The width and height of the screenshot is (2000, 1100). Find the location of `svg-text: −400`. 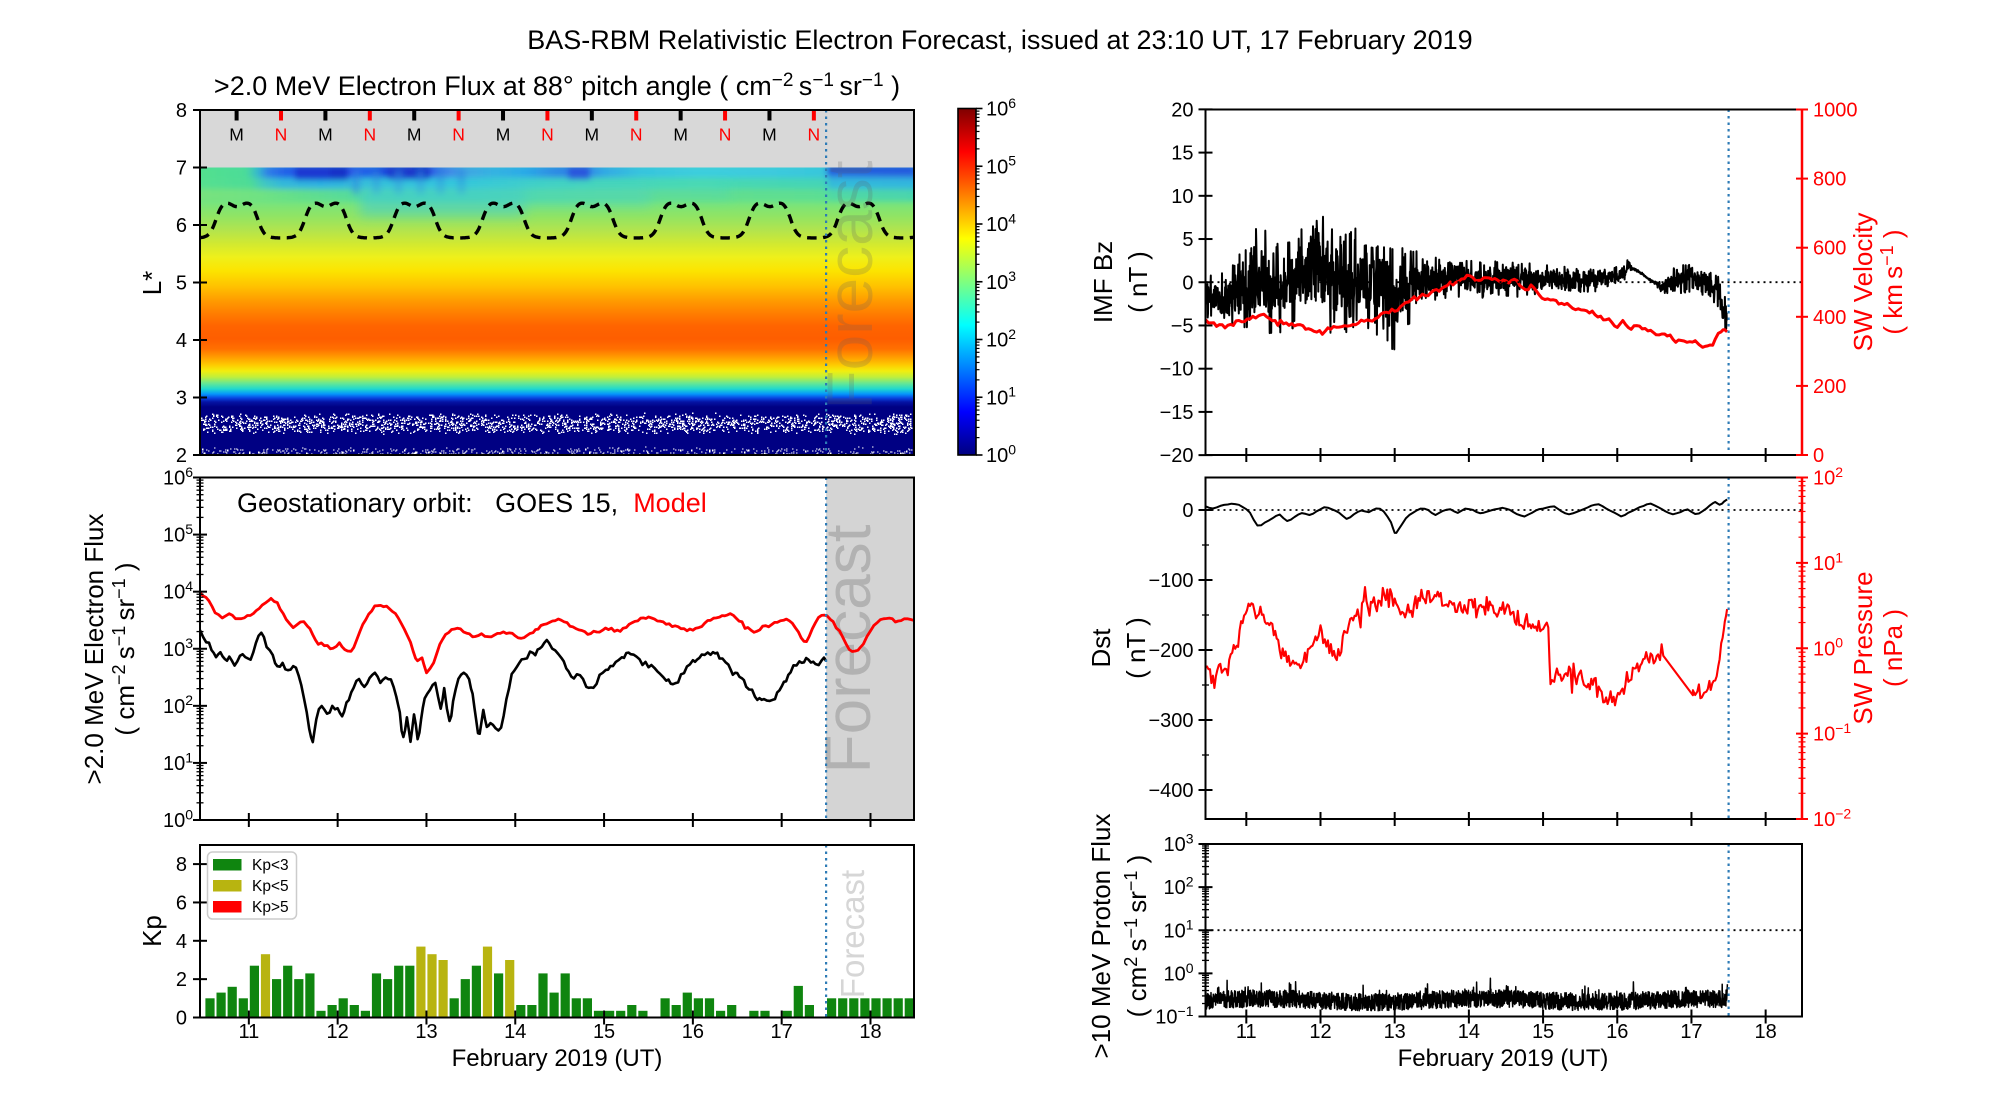

svg-text: −400 is located at coordinates (1170, 791).